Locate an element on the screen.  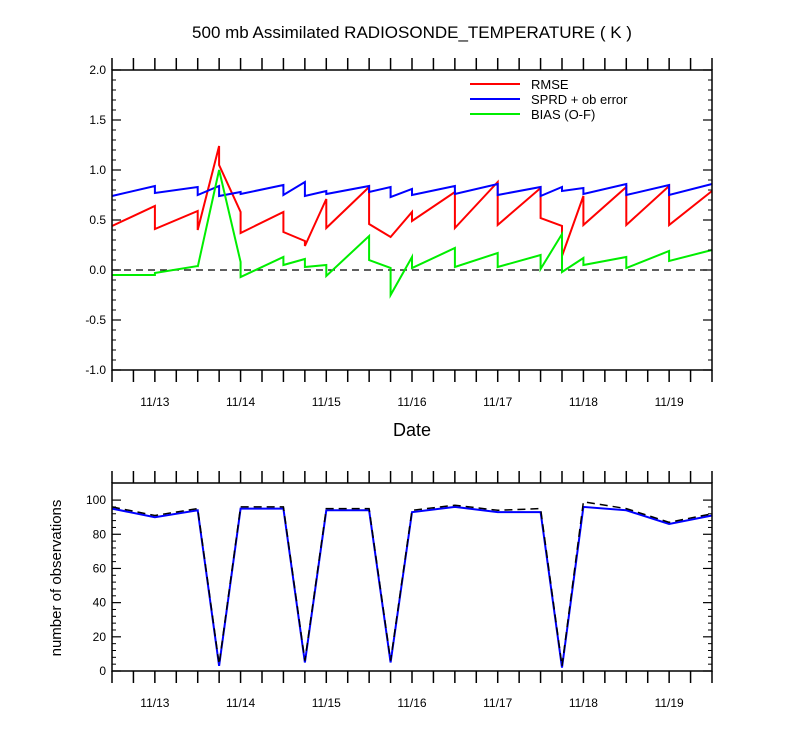
top-x-tick-label: 11/15 is located at coordinates (326, 402).